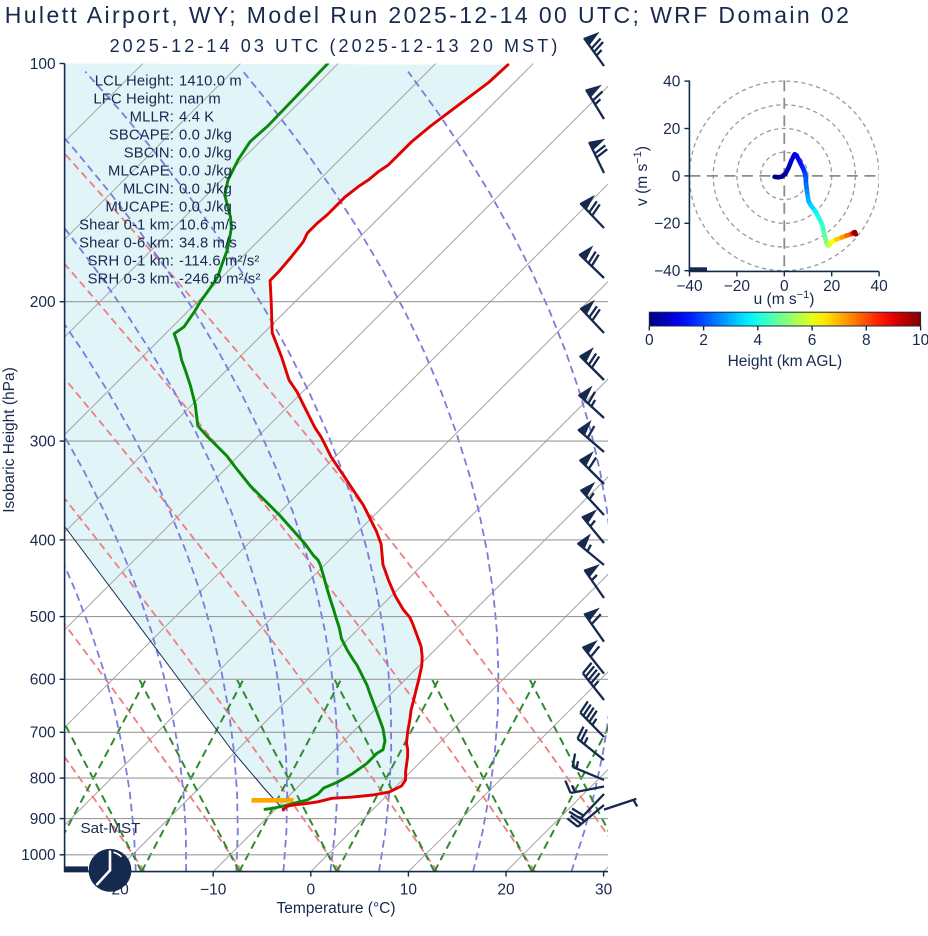 The image size is (928, 936). I want to click on svg-text: Height (km AGL), so click(785, 361).